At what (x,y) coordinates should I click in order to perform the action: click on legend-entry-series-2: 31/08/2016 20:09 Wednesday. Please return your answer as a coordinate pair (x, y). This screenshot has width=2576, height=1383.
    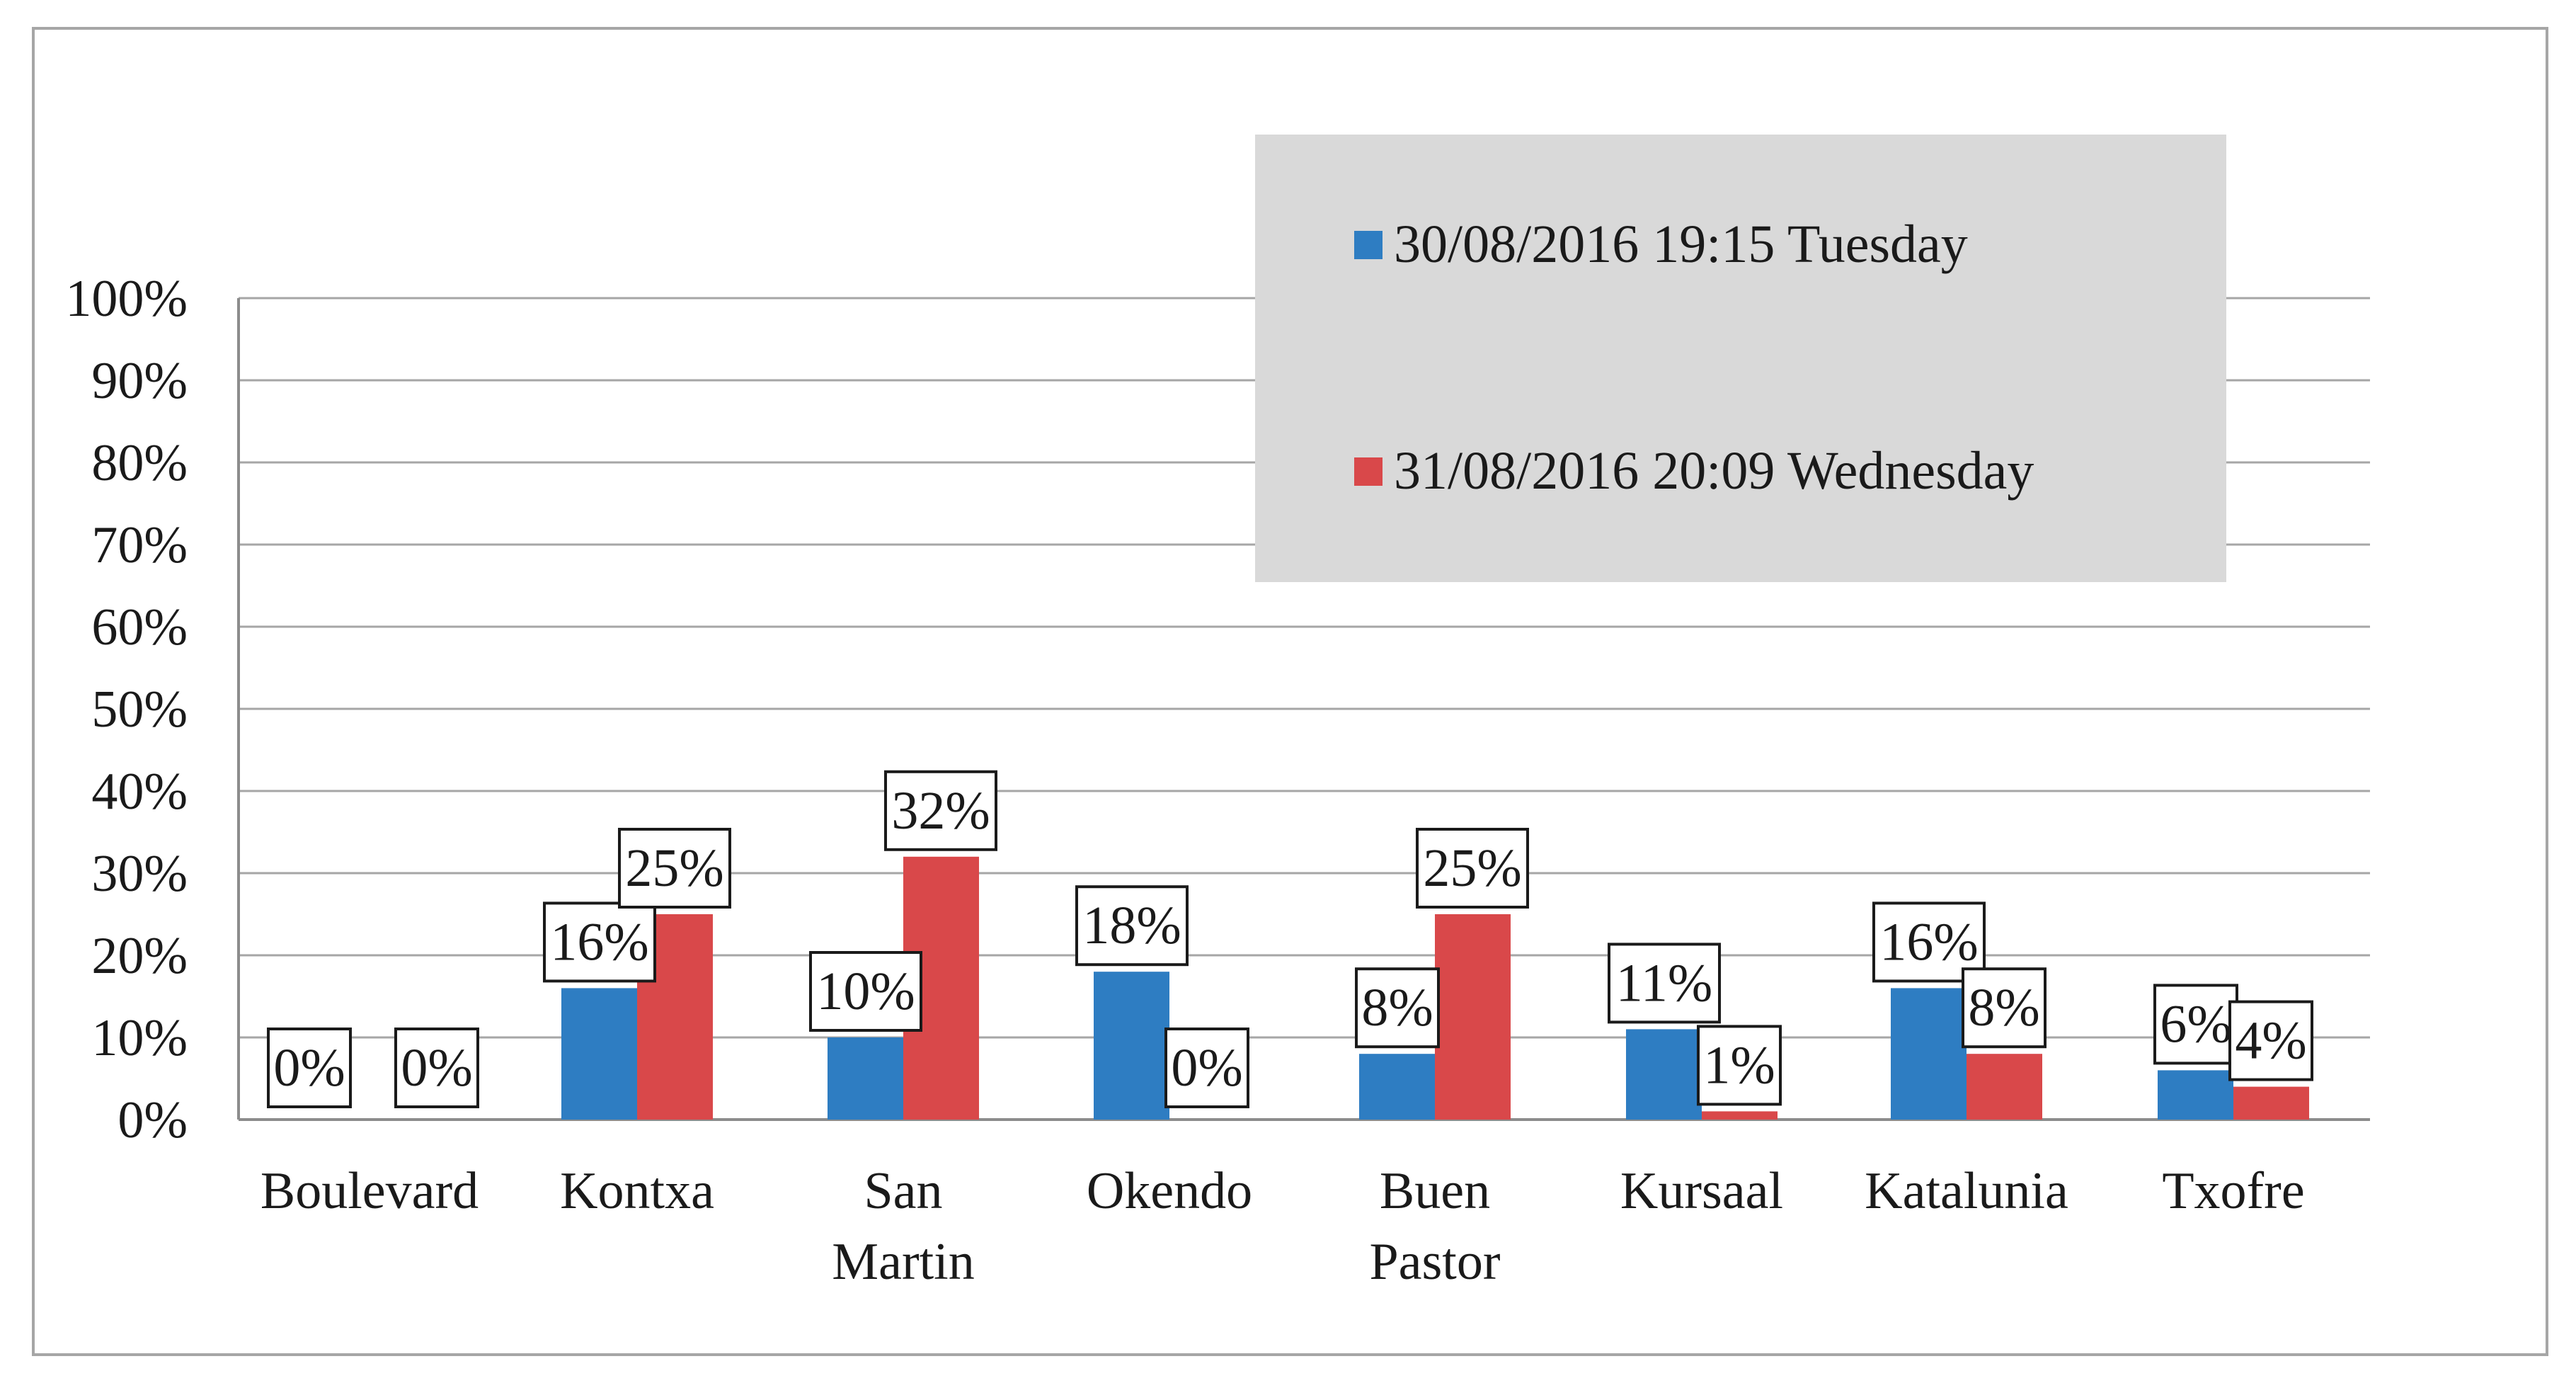
    Looking at the image, I should click on (1694, 471).